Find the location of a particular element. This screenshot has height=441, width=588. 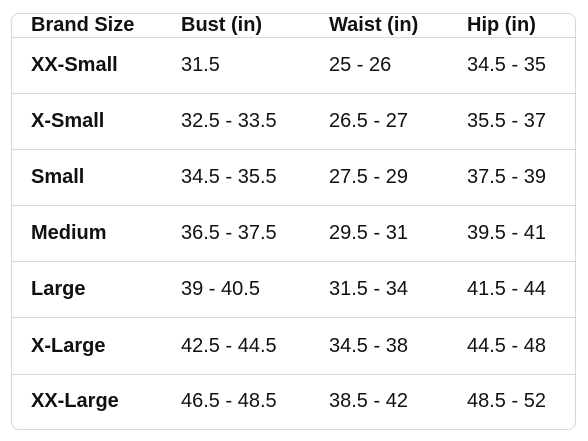

table-row: Medium 36.5 - 37.5 29.5 - 31 39.5 - 41 is located at coordinates (293, 234).